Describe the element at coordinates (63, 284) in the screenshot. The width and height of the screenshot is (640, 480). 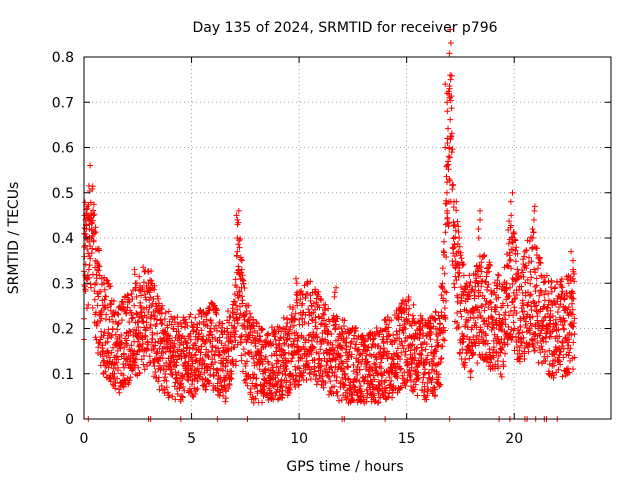
I see `y-tick-label: 0.3` at that location.